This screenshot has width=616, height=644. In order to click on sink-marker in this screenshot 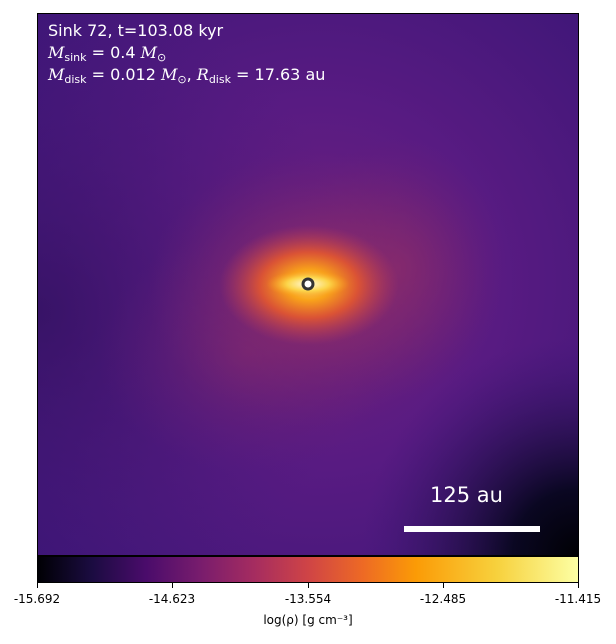, I will do `click(308, 284)`.